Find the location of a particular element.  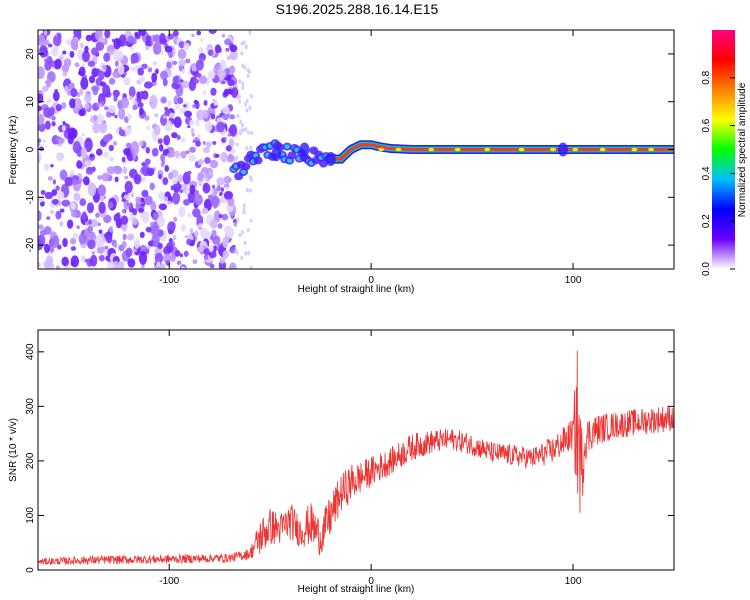

colorbar-tick-label: 0.0 is located at coordinates (706, 269).